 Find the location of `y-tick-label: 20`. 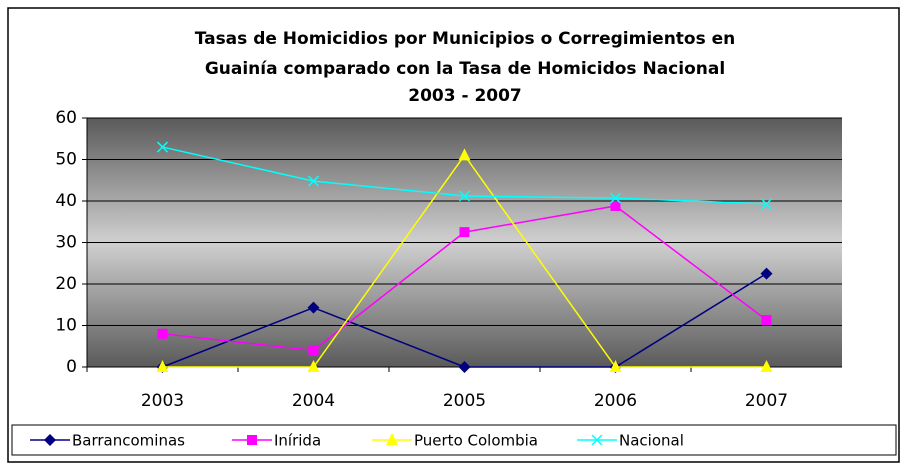

y-tick-label: 20 is located at coordinates (66, 284).